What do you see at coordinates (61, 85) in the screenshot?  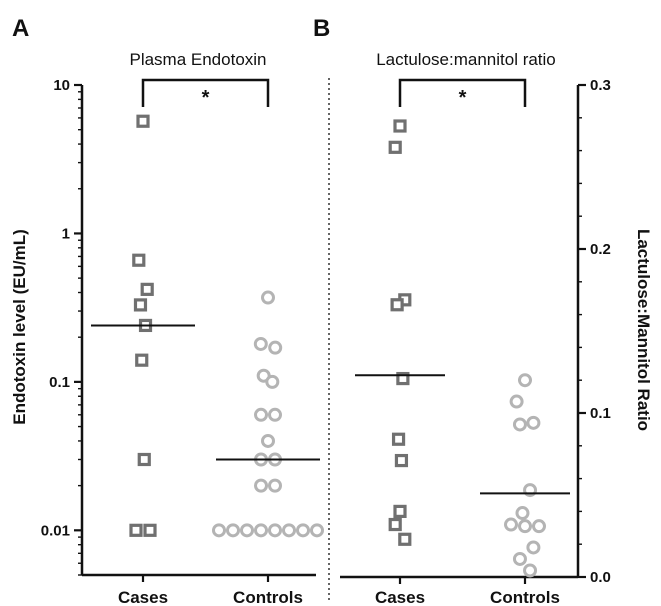 I see `panel-a-y-tick-label: 10` at bounding box center [61, 85].